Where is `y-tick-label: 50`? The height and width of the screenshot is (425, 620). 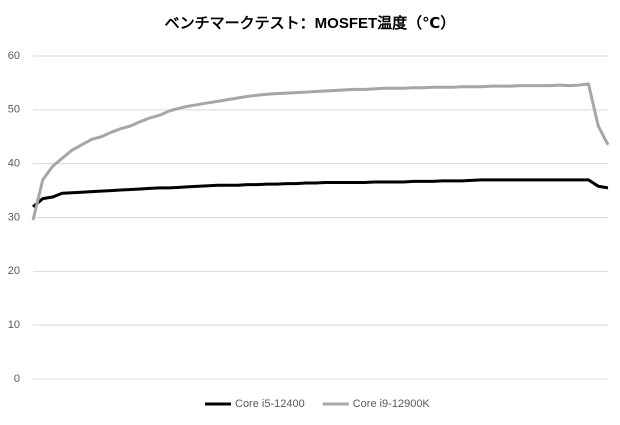
y-tick-label: 50 is located at coordinates (14, 110).